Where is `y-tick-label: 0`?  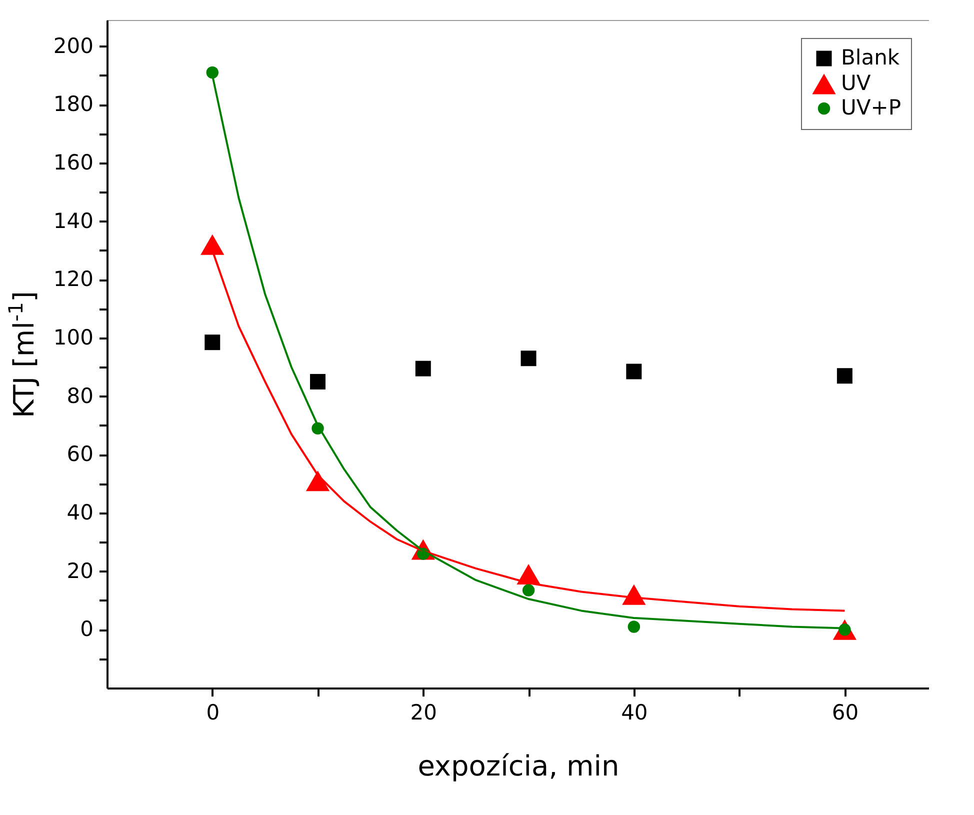
y-tick-label: 0 is located at coordinates (87, 629).